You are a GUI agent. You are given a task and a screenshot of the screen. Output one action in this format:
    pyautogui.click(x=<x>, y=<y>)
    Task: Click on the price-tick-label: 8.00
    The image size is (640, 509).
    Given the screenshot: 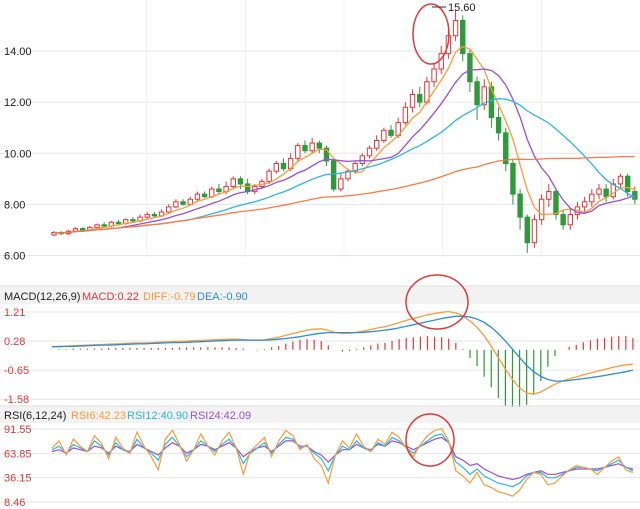 What is the action you would take?
    pyautogui.click(x=14, y=205)
    